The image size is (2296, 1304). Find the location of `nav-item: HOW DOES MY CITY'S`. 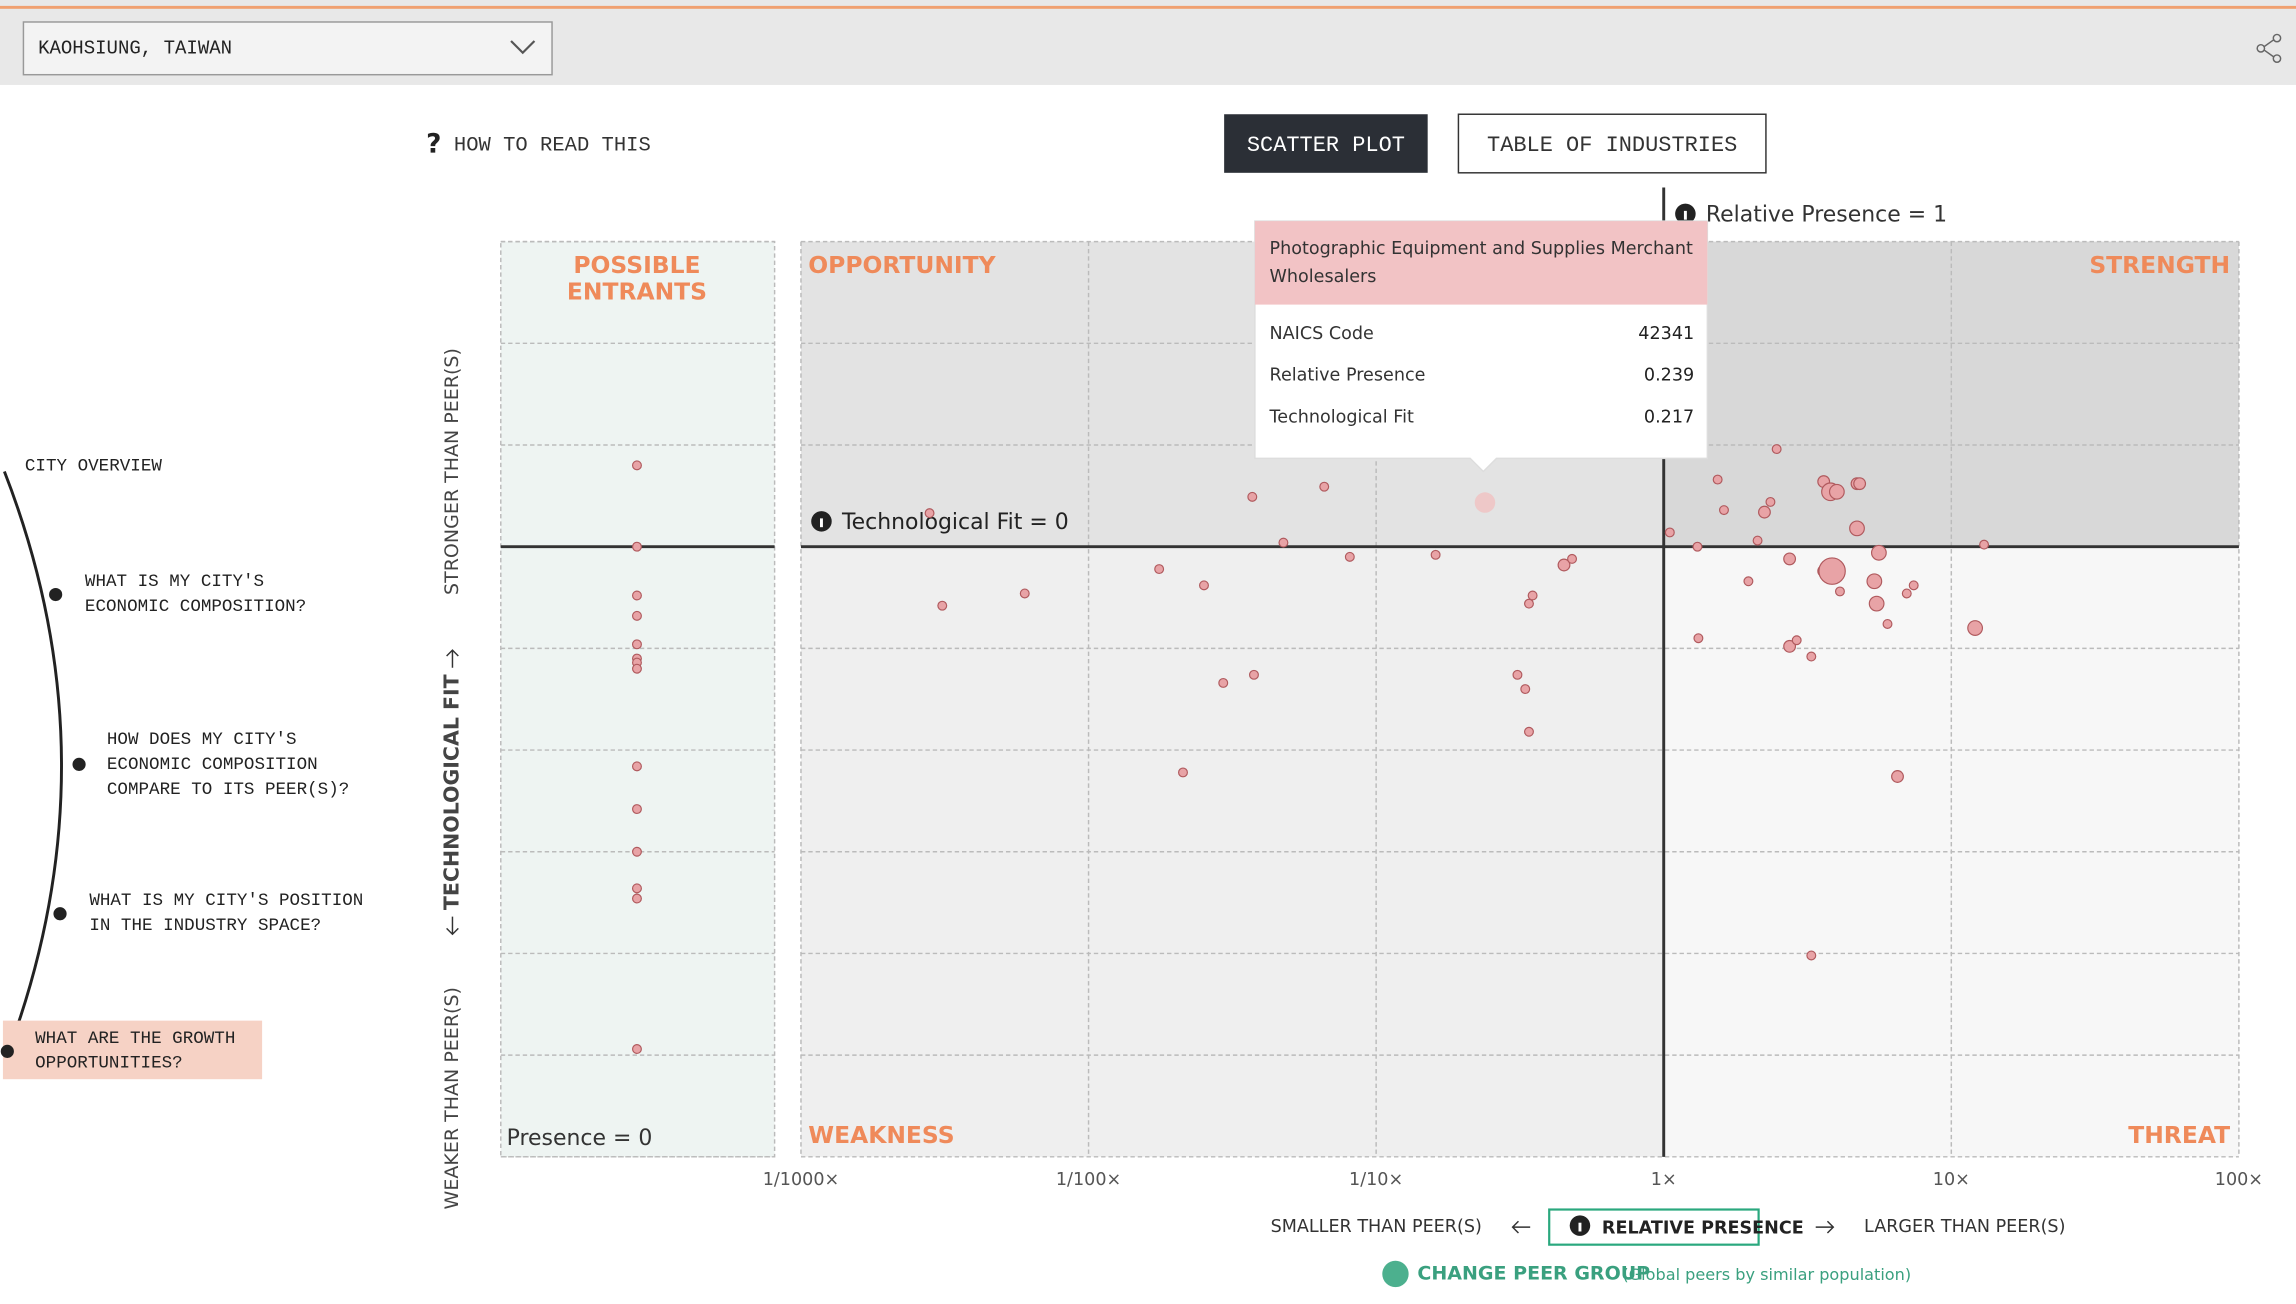

nav-item: HOW DOES MY CITY'S is located at coordinates (202, 740).